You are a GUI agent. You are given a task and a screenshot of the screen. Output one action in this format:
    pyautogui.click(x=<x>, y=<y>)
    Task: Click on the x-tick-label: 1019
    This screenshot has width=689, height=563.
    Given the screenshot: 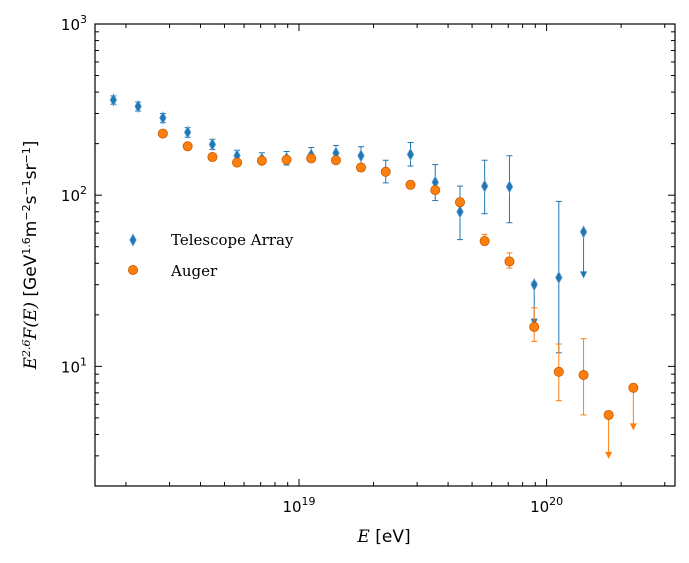 What is the action you would take?
    pyautogui.click(x=298, y=505)
    